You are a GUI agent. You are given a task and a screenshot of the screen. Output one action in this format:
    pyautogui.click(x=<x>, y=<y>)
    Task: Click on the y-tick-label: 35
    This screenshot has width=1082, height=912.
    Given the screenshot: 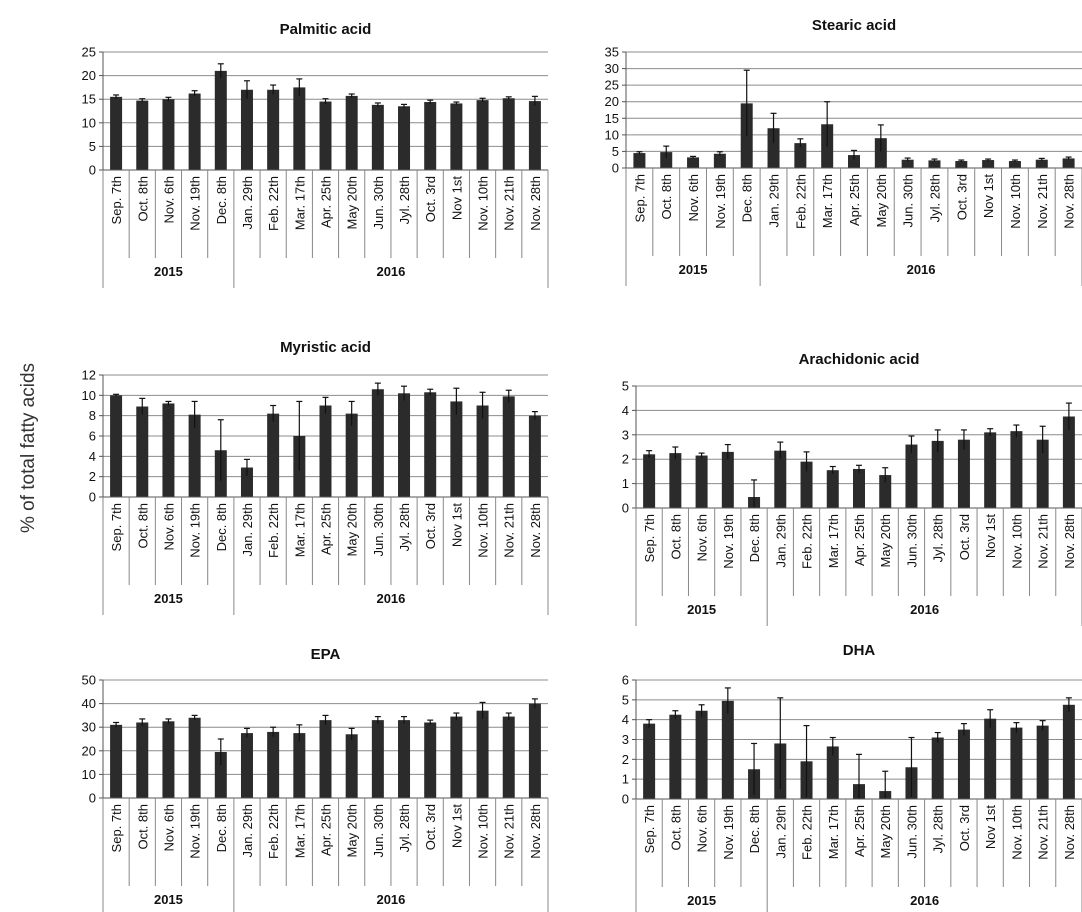 What is the action you would take?
    pyautogui.click(x=612, y=52)
    